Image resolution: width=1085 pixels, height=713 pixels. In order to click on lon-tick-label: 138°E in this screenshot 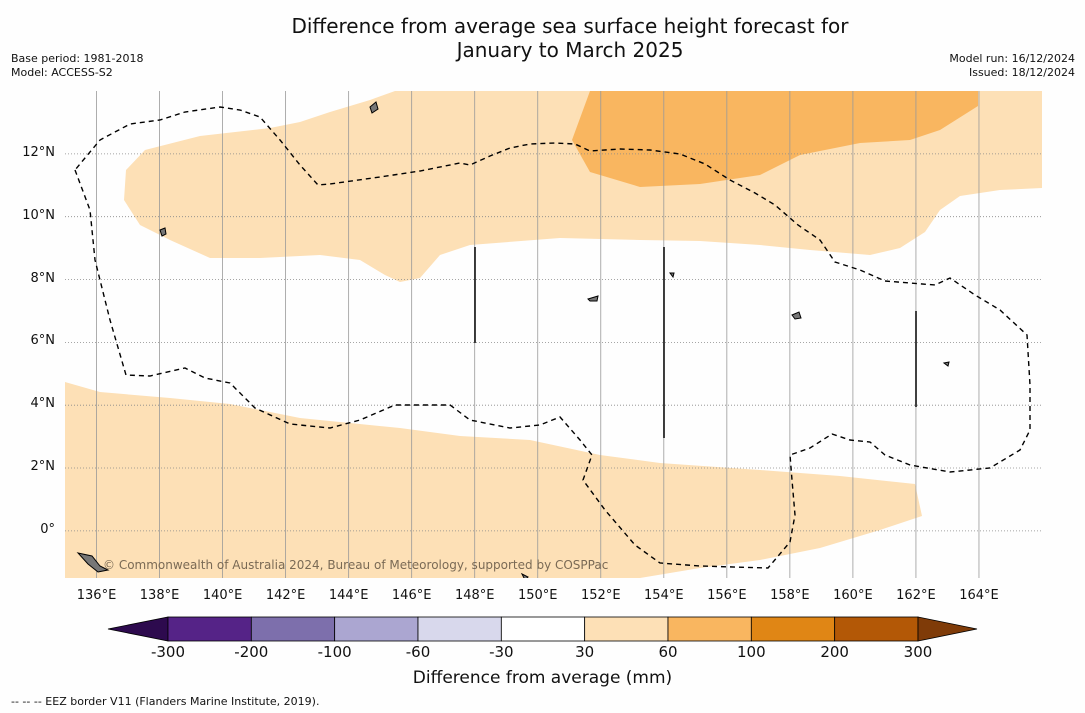, I will do `click(159, 595)`.